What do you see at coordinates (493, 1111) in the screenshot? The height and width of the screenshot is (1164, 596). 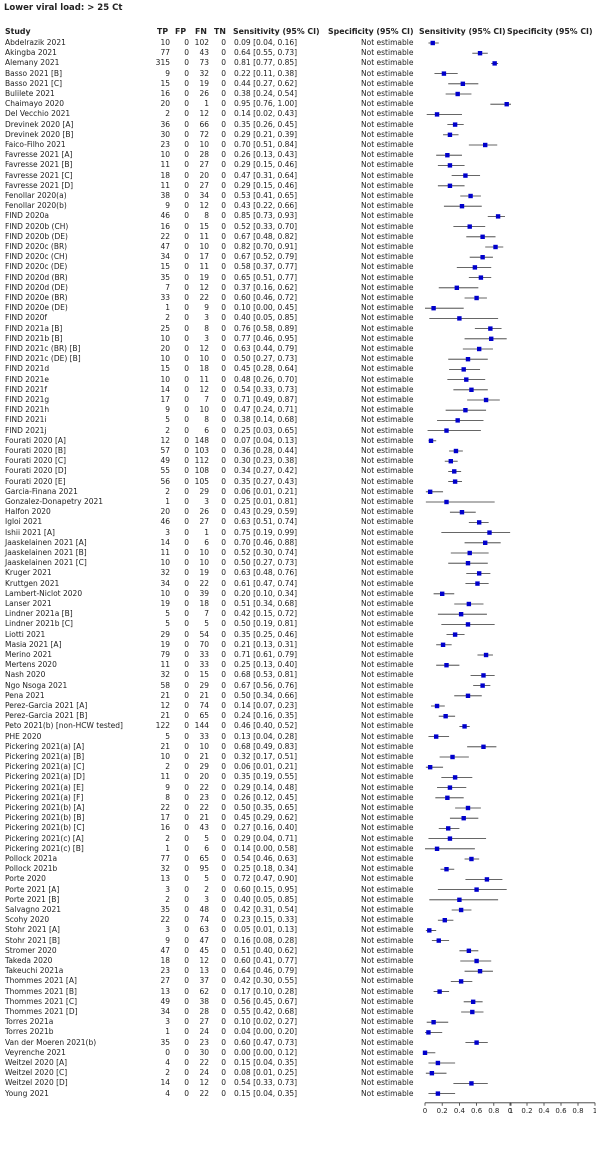 I see `sensitivity-tick-label: 0.8` at bounding box center [493, 1111].